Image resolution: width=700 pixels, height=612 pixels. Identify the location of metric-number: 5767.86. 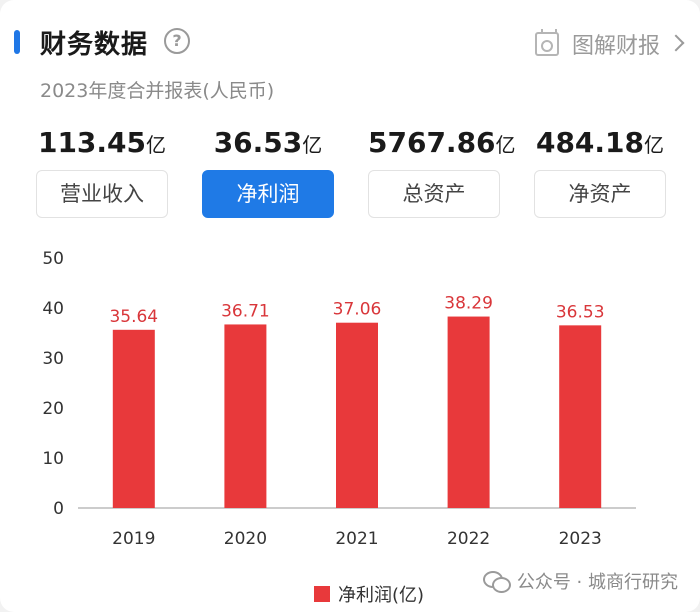
(432, 142).